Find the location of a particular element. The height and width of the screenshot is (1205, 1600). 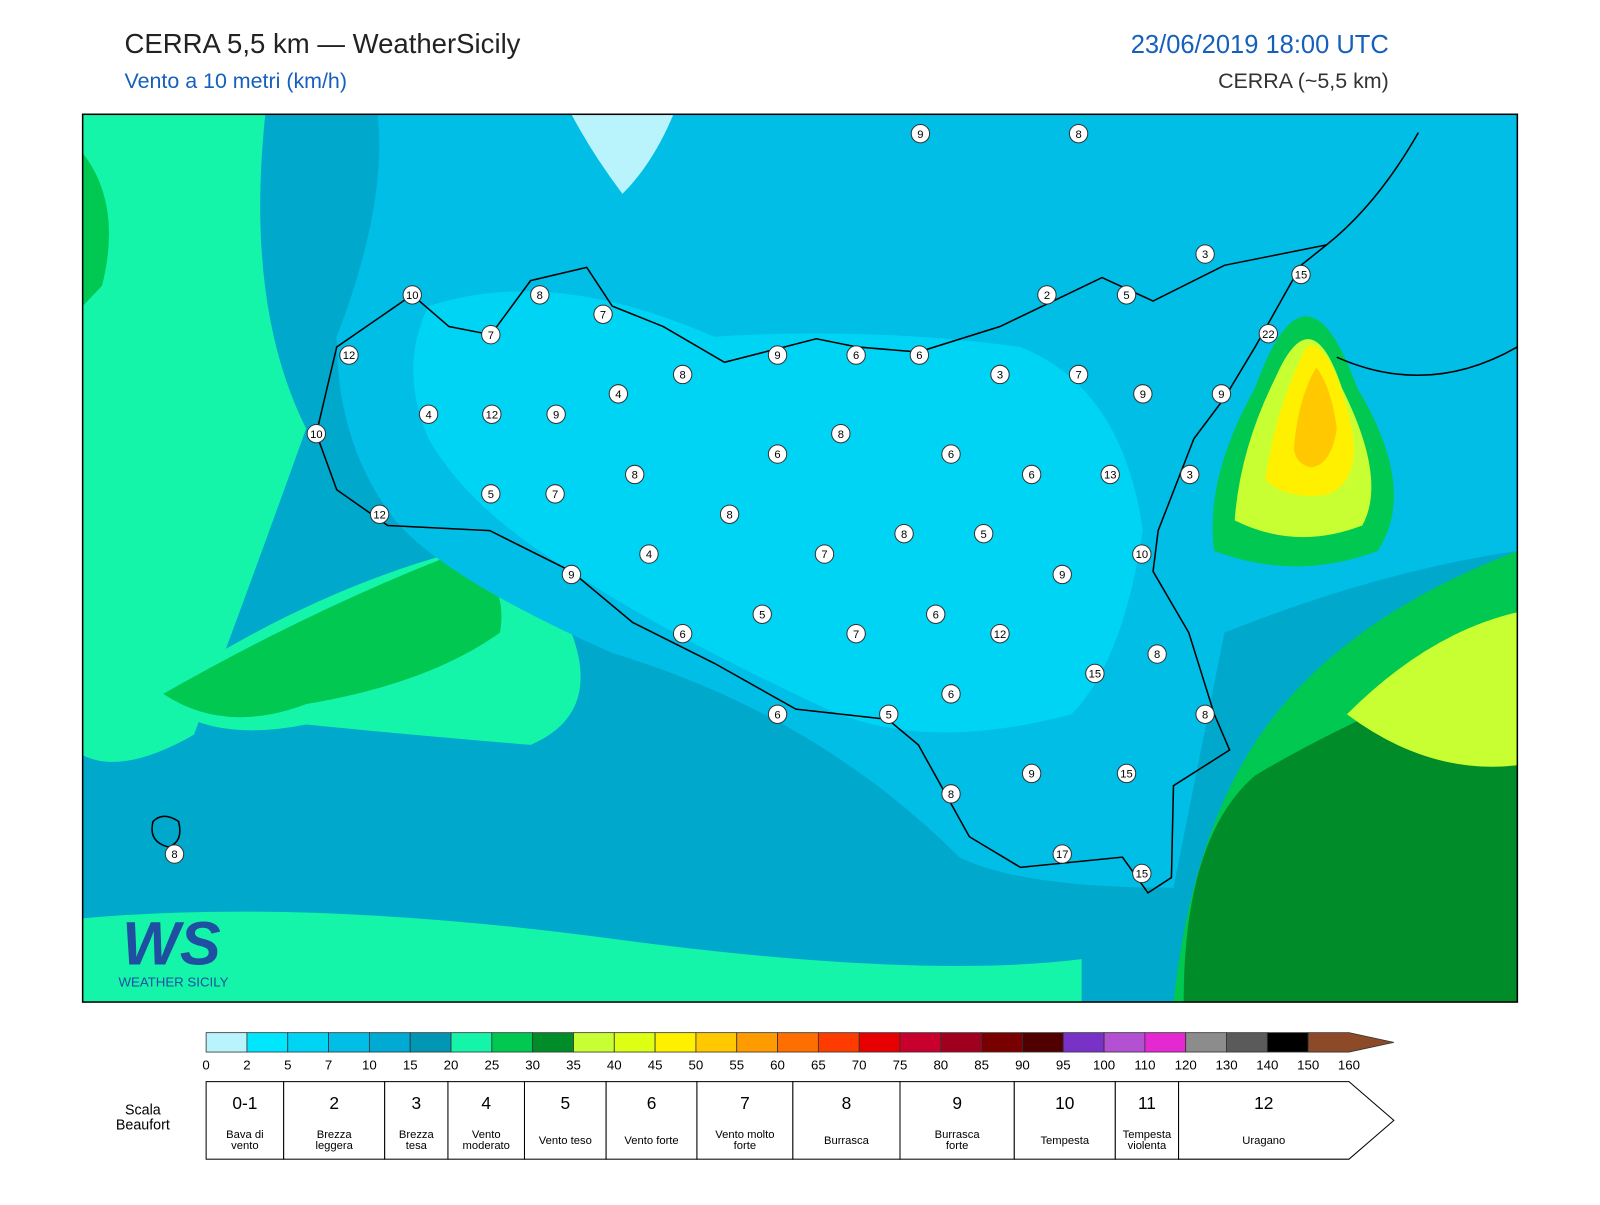

beaufort-force: 0-1 is located at coordinates (244, 1103).